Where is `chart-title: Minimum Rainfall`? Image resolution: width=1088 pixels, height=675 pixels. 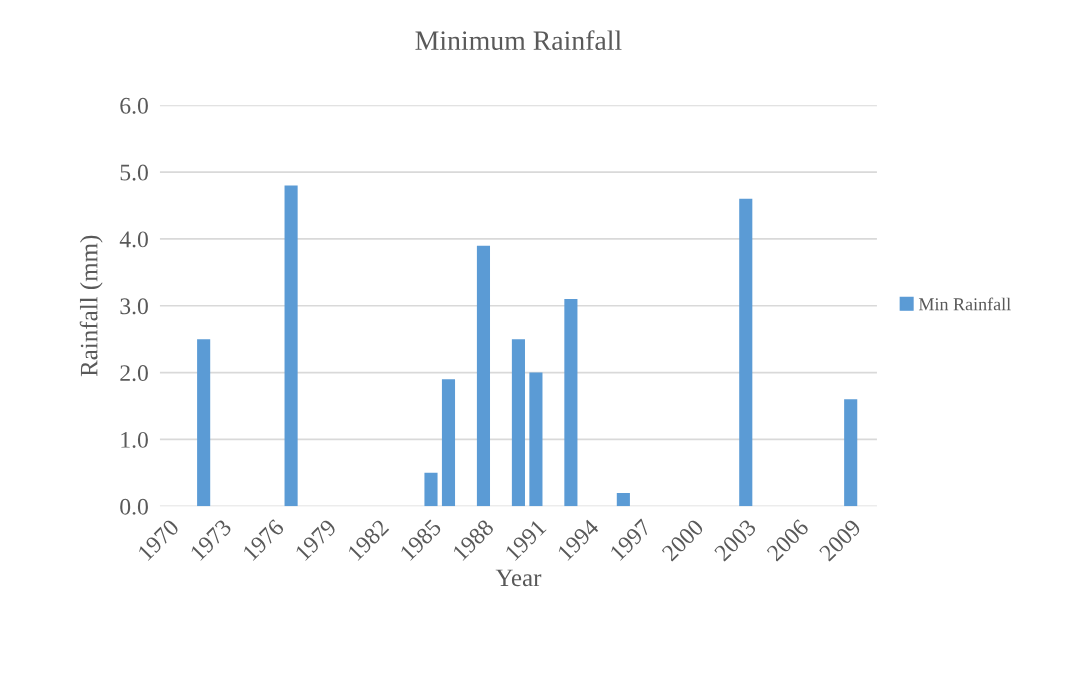
chart-title: Minimum Rainfall is located at coordinates (518, 40).